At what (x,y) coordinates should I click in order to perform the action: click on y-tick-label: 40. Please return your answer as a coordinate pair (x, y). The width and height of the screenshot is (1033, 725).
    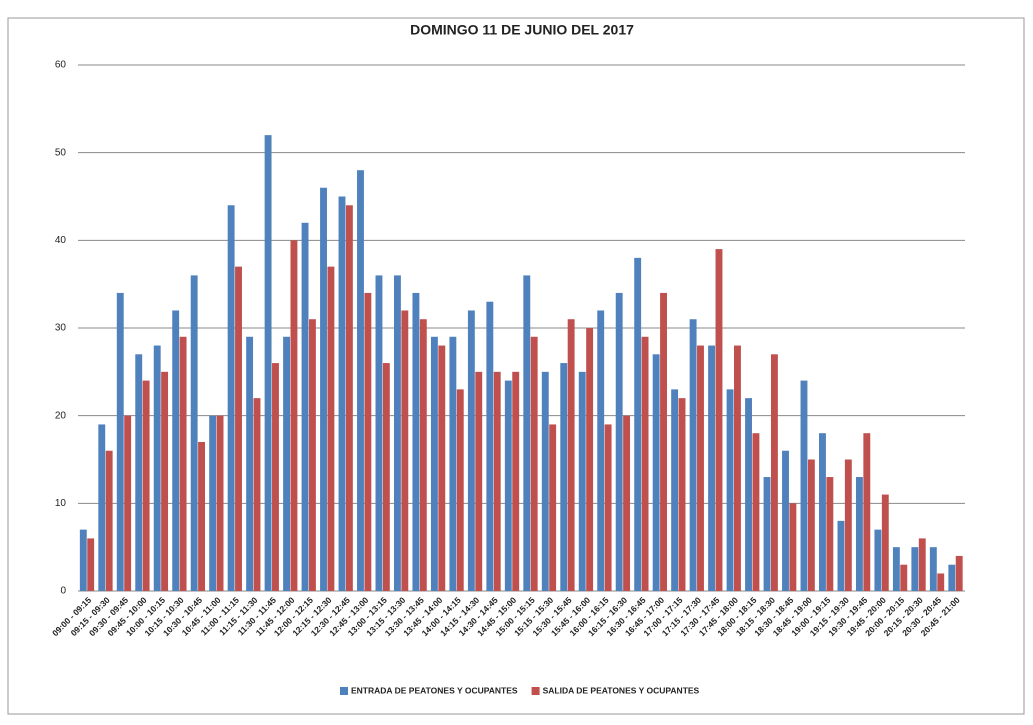
    Looking at the image, I should click on (61, 240).